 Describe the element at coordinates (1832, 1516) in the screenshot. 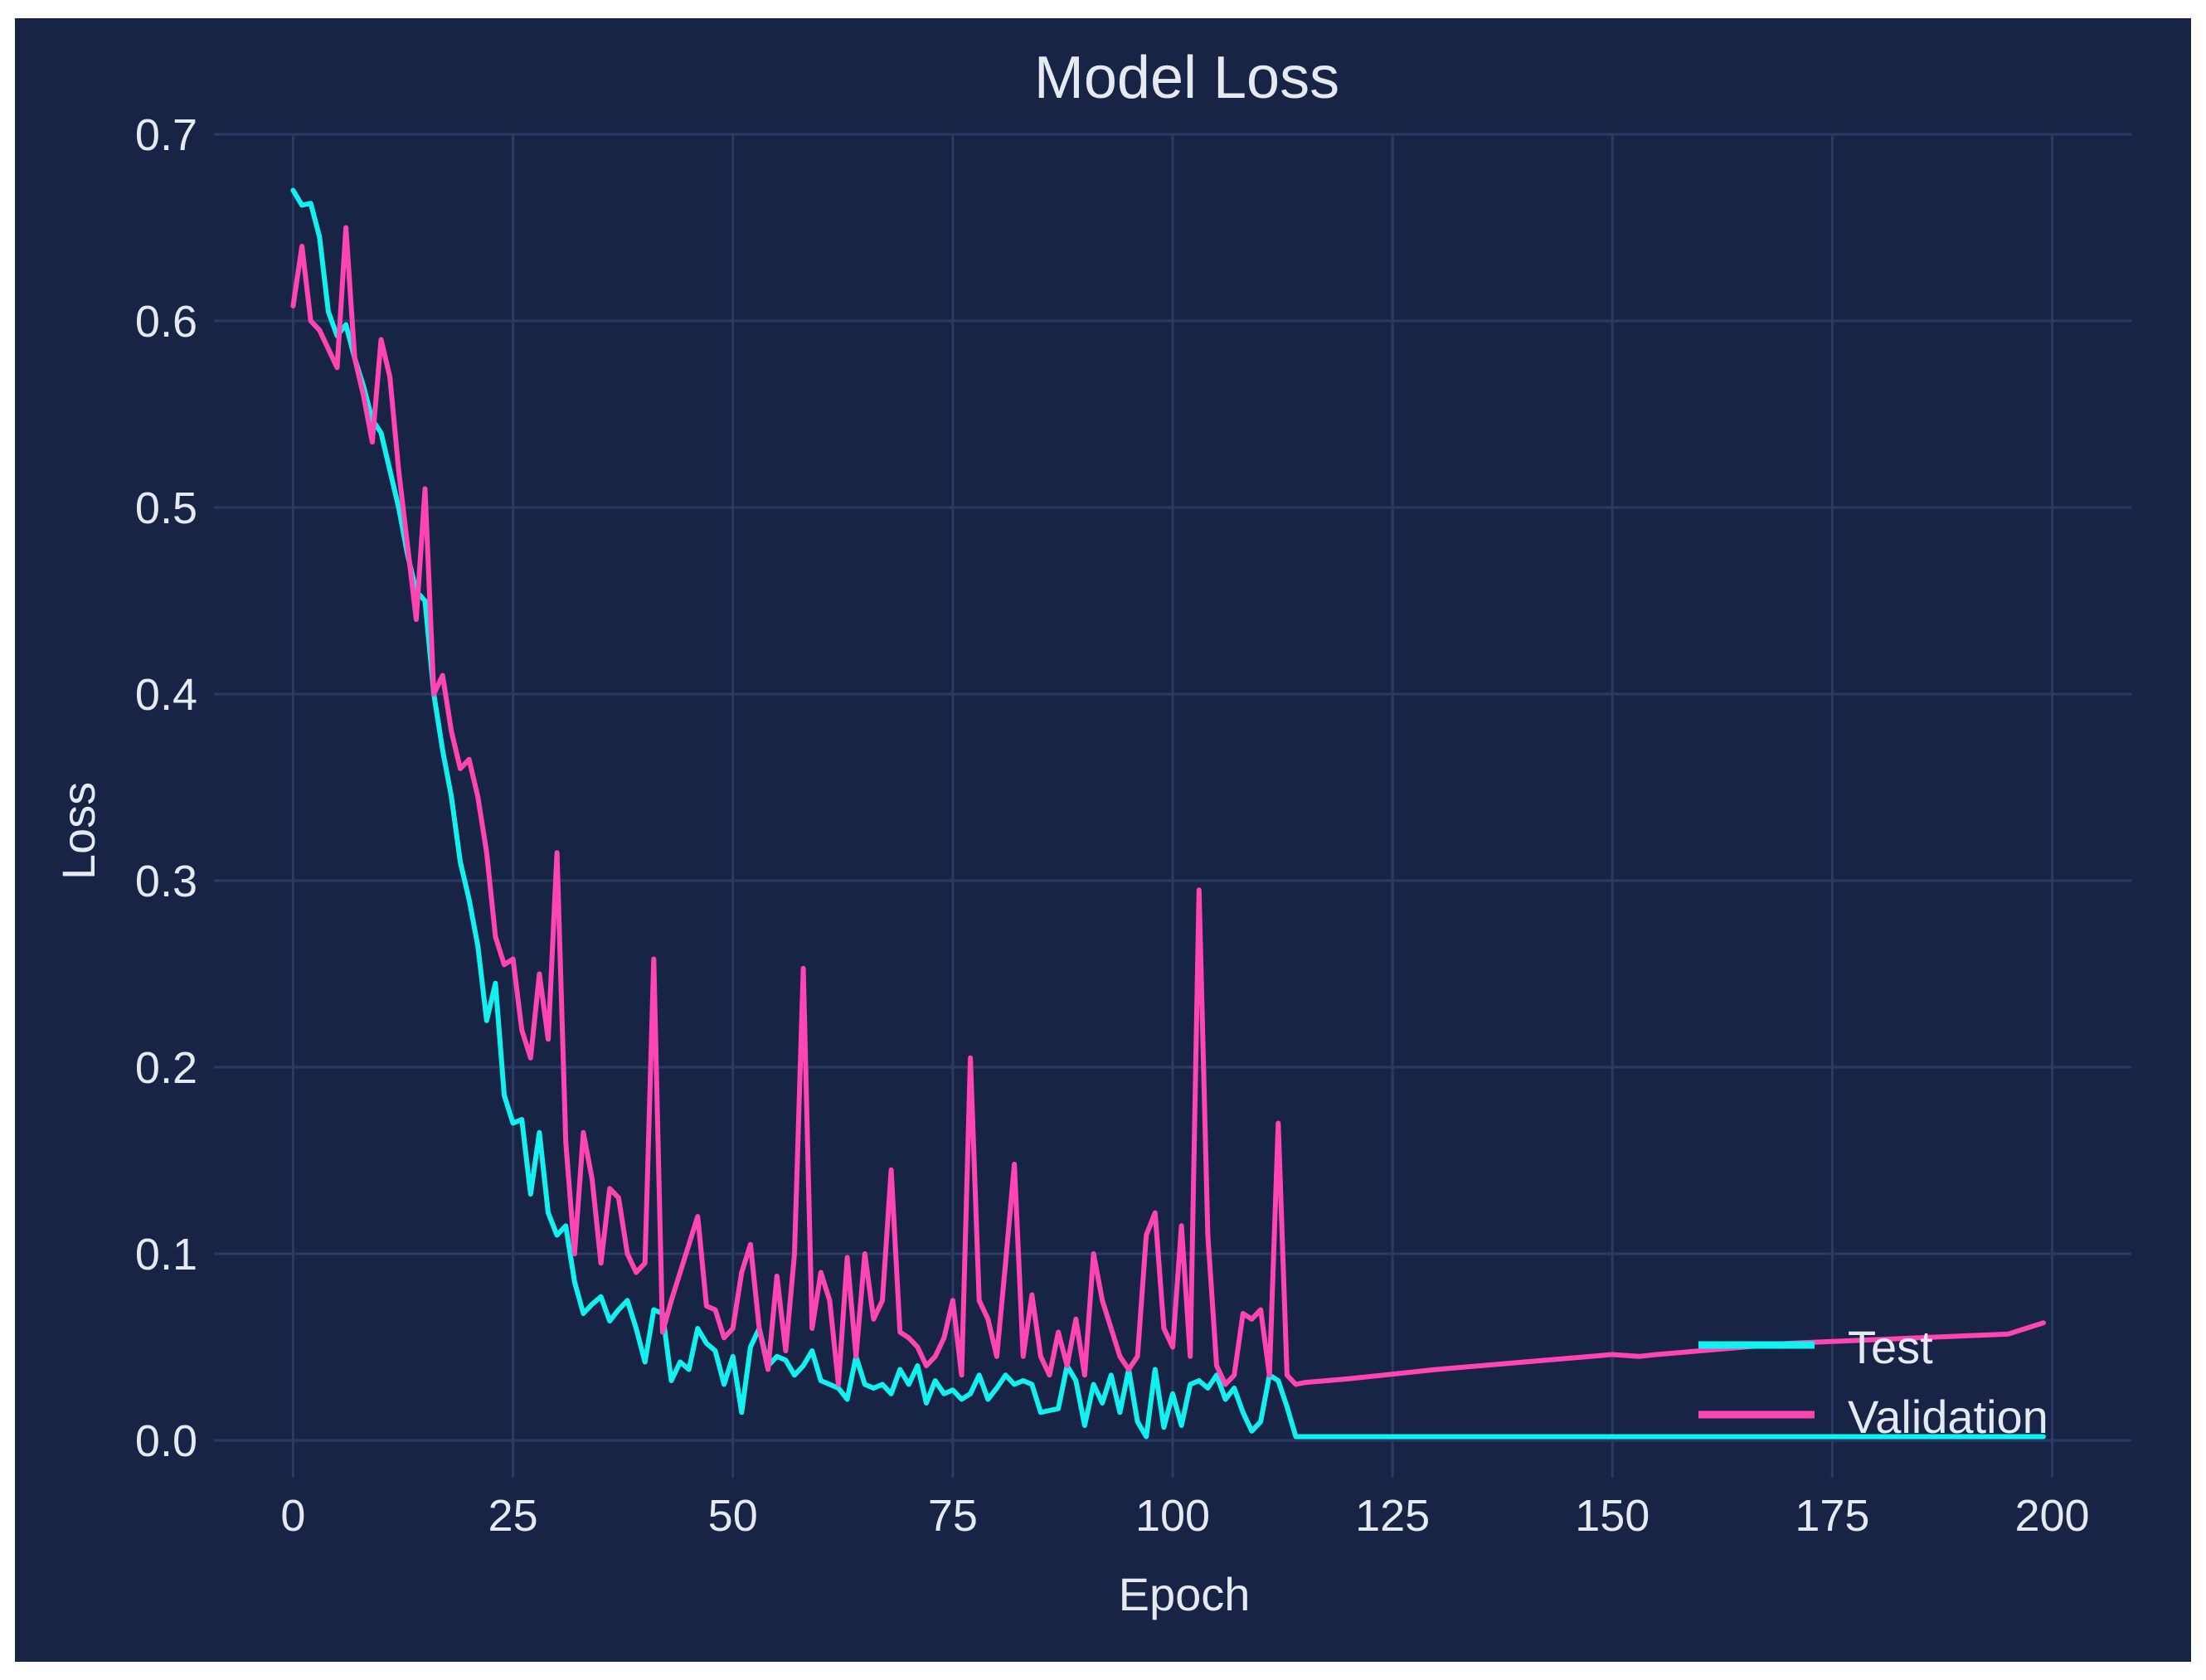

I see `x-tick-label: 175` at that location.